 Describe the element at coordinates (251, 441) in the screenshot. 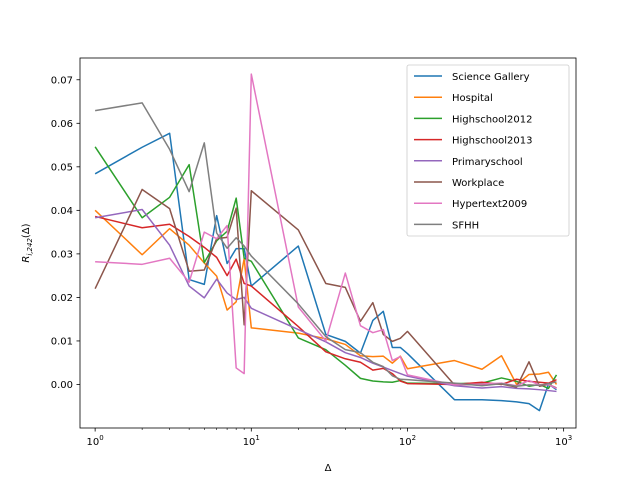

I see `x-tick-label-1: 10¹` at that location.